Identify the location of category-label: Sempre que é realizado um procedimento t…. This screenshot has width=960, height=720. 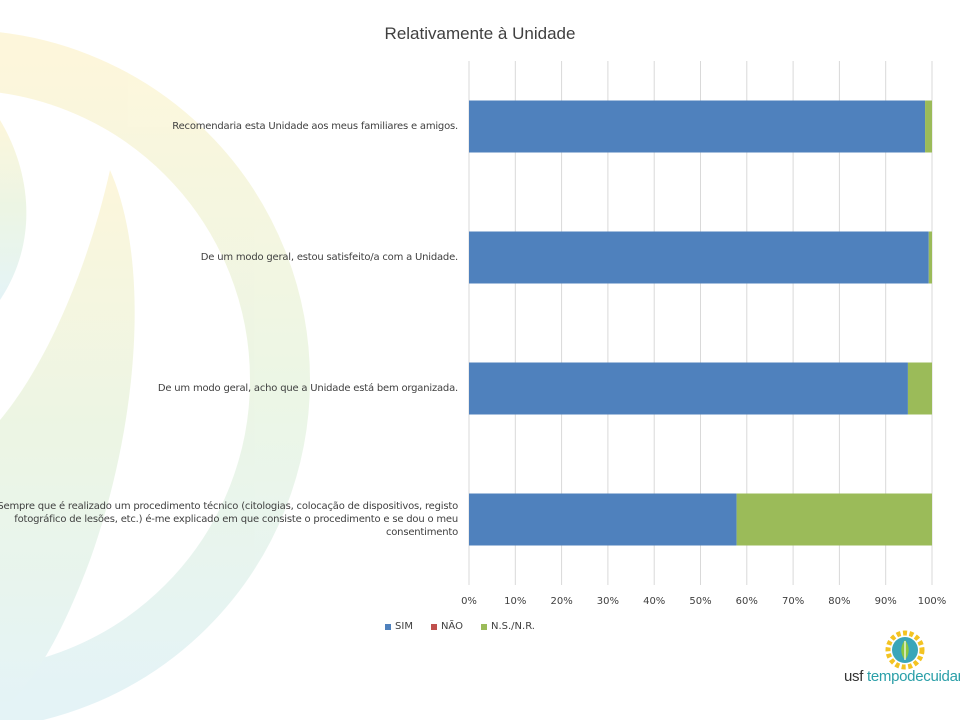
(229, 519).